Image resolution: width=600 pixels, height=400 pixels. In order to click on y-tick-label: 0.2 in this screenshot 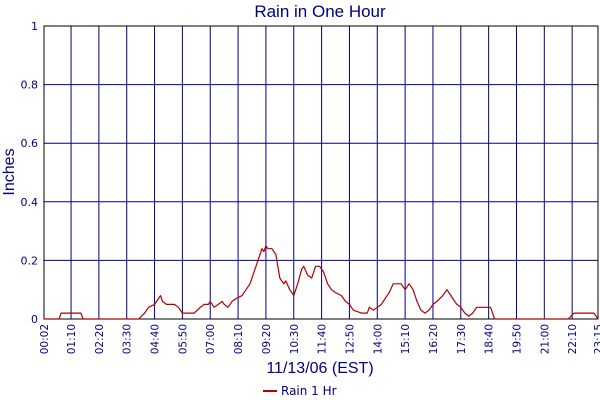, I will do `click(30, 260)`.